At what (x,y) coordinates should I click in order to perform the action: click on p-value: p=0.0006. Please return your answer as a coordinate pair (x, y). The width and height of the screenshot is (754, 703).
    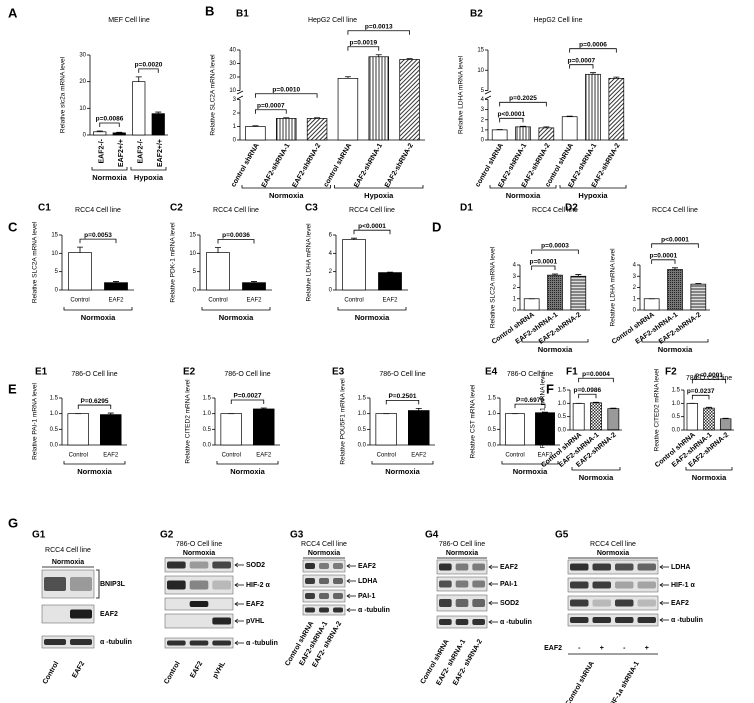
    Looking at the image, I should click on (593, 44).